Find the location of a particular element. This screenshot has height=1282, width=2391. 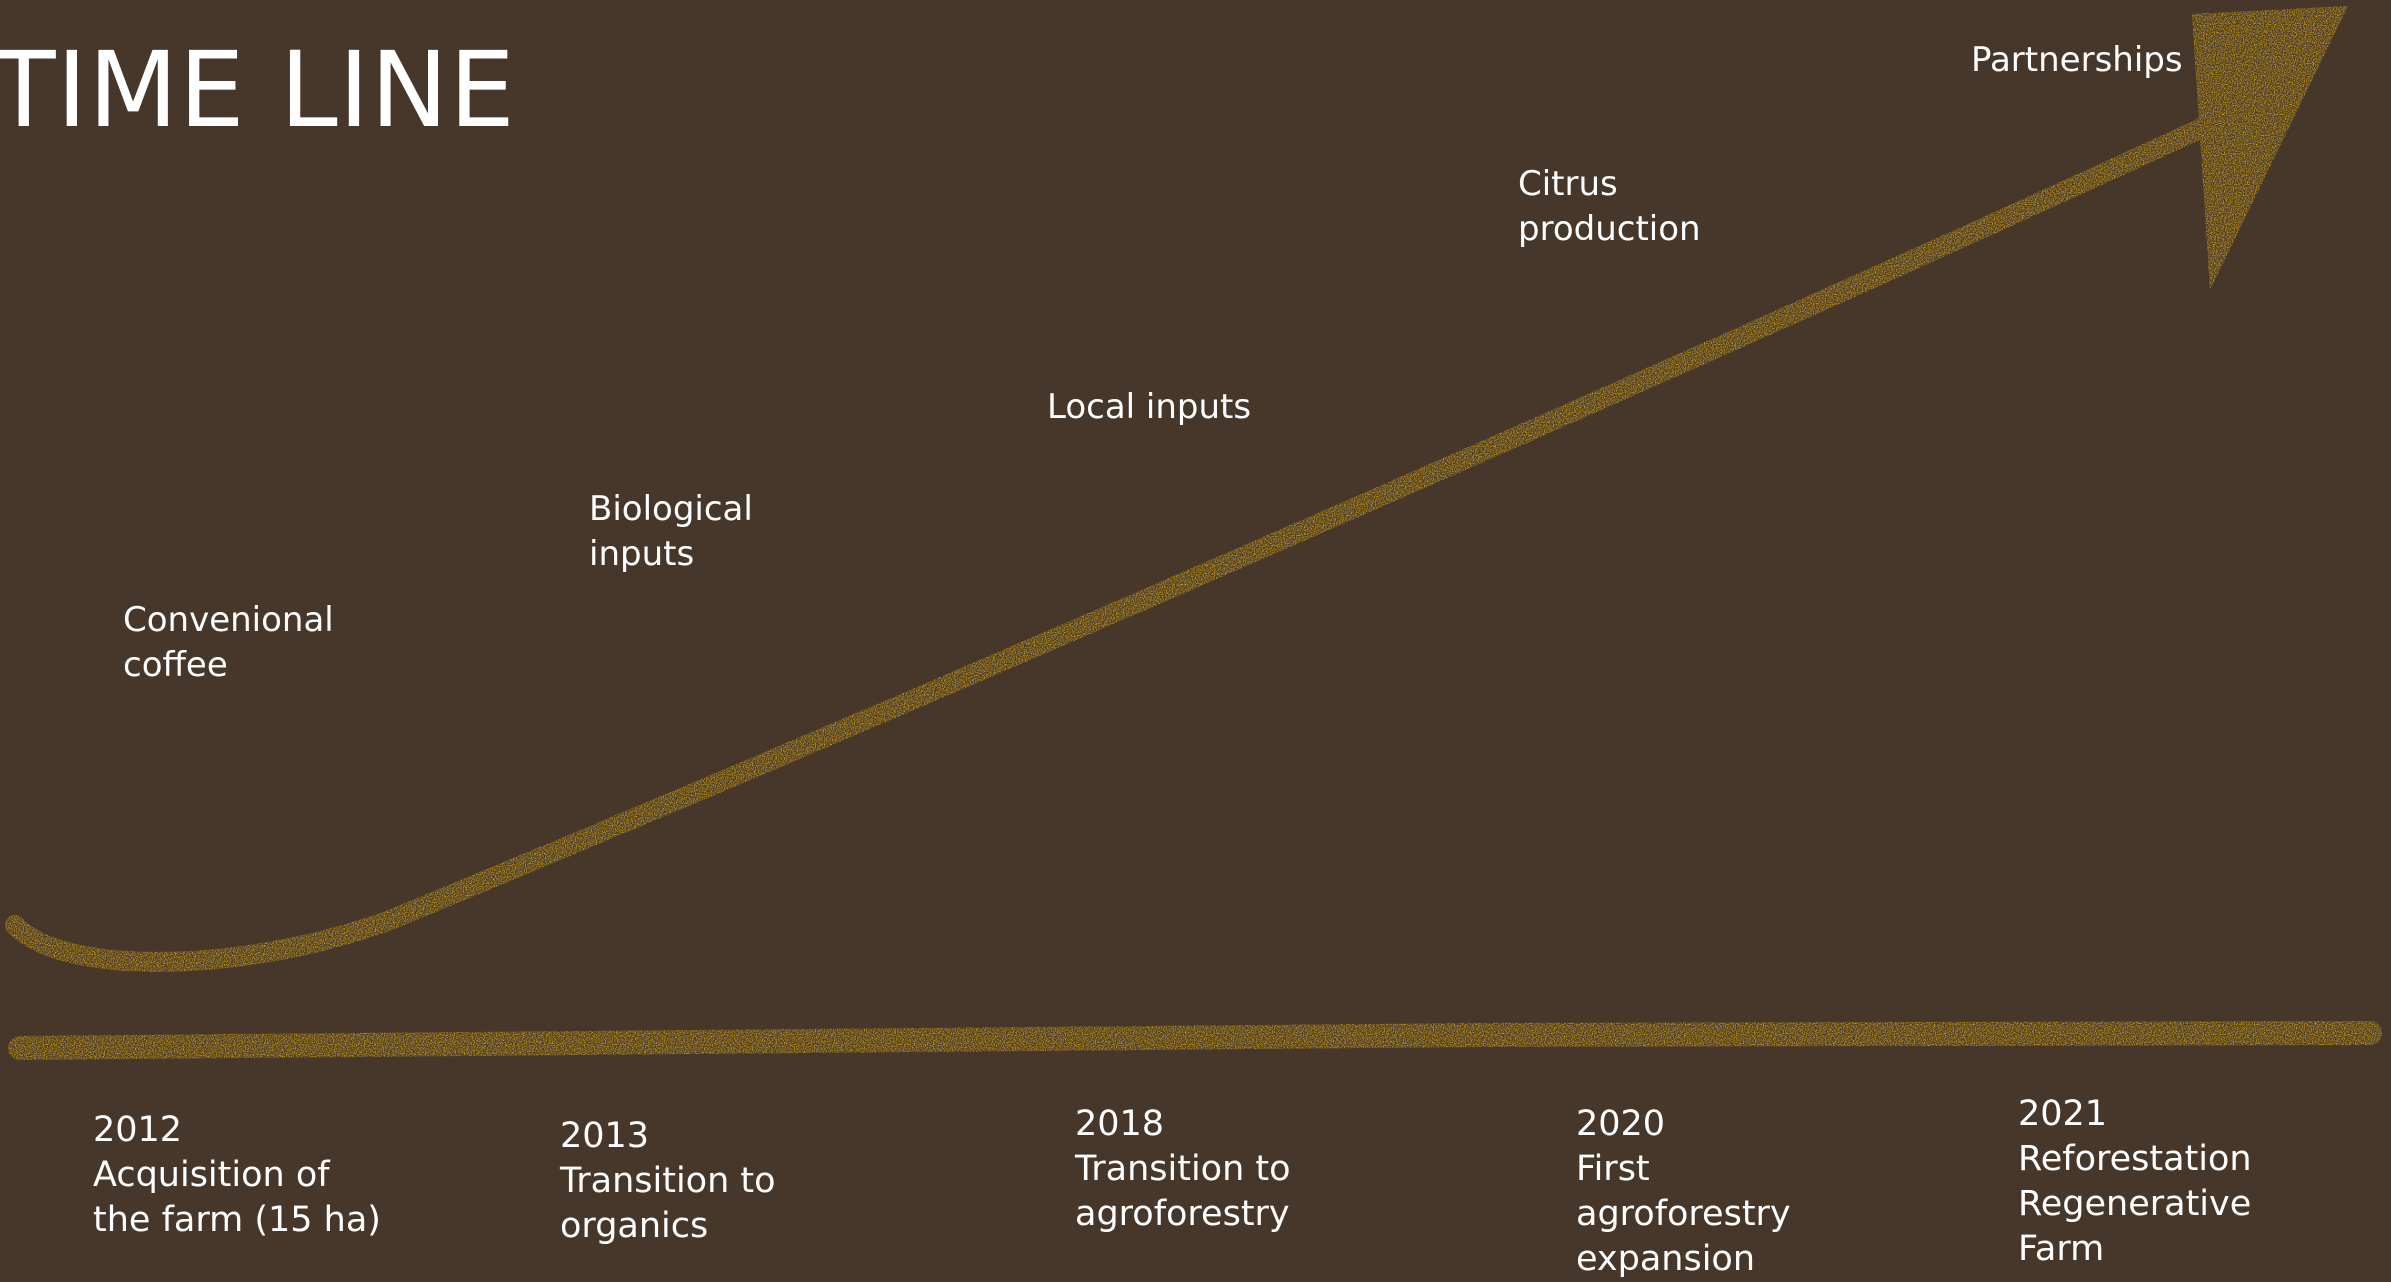

milestone-year: 2020 is located at coordinates (1621, 1124).